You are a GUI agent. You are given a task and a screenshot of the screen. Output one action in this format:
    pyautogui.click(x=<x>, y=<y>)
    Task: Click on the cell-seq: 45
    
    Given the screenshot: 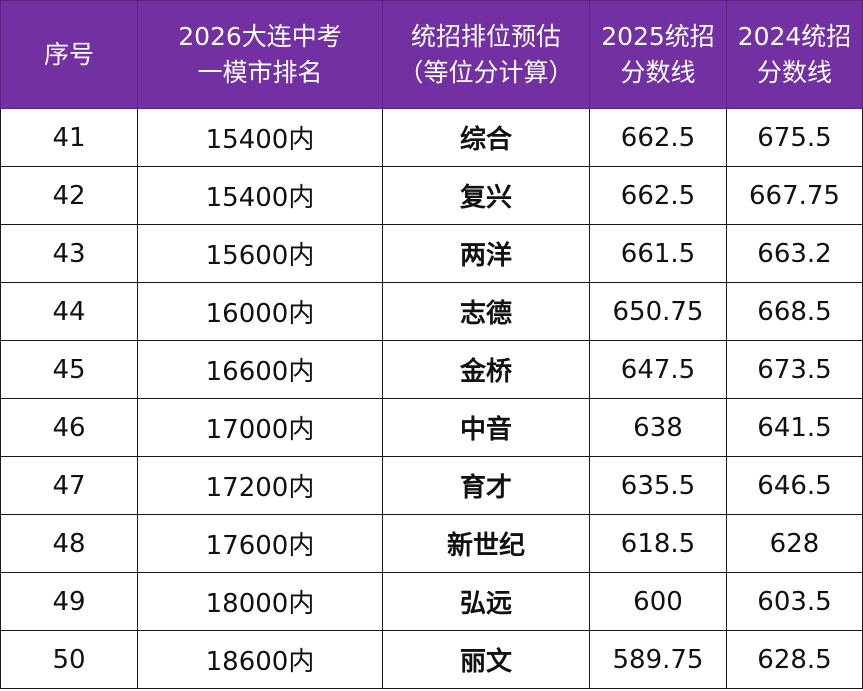 What is the action you would take?
    pyautogui.click(x=69, y=369)
    